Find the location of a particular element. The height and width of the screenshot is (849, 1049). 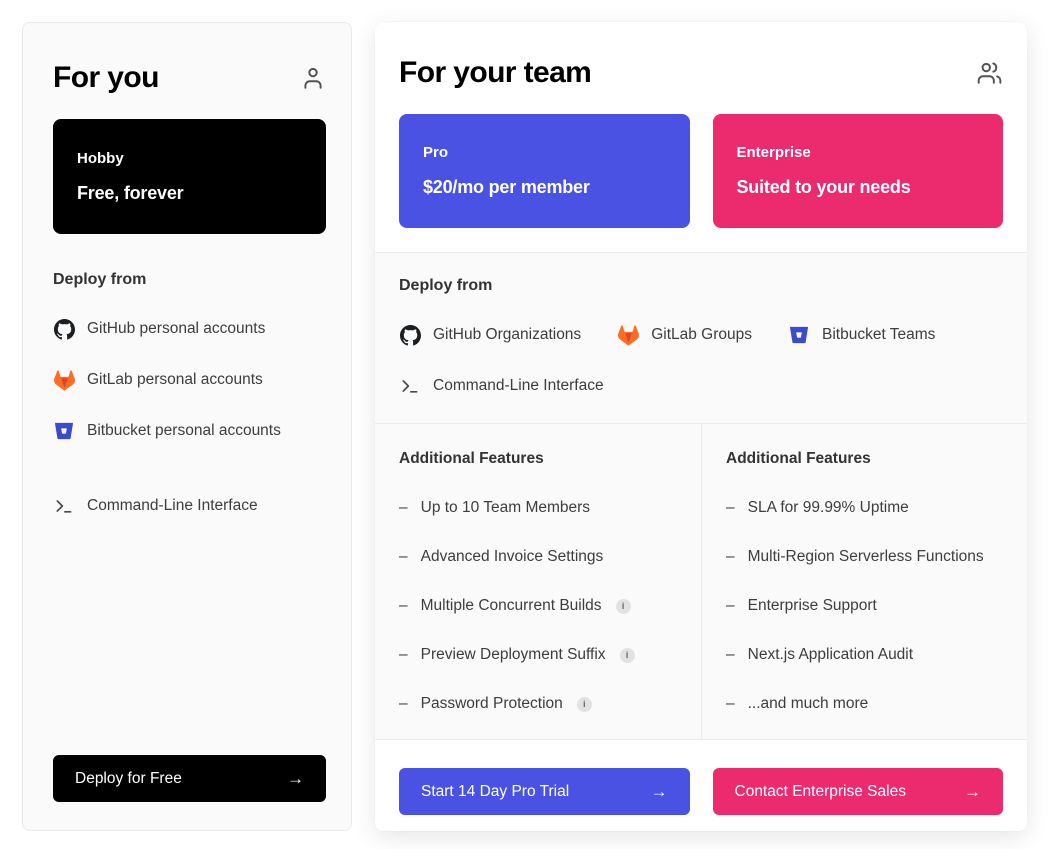

feature-label: Multiple Concurrent Builds is located at coordinates (511, 605).